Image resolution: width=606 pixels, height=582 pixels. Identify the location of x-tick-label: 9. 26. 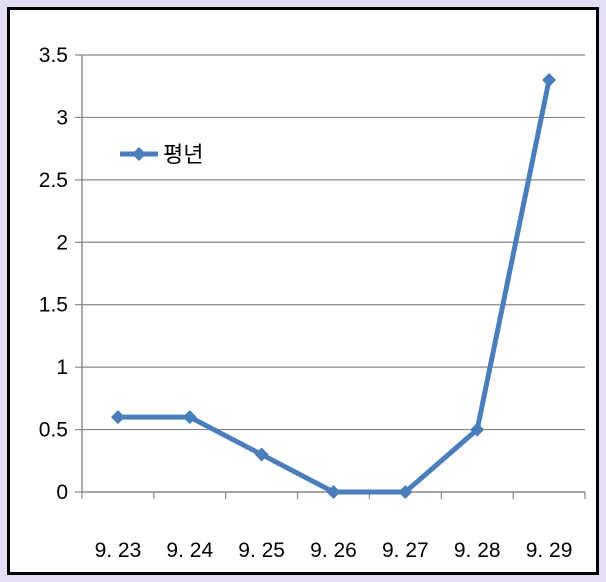
(333, 550).